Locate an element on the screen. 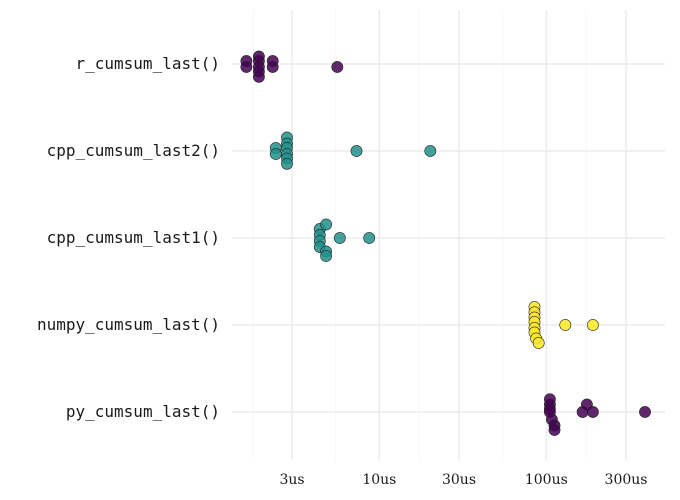 The image size is (680, 500). x-tick-label: 10us is located at coordinates (379, 480).